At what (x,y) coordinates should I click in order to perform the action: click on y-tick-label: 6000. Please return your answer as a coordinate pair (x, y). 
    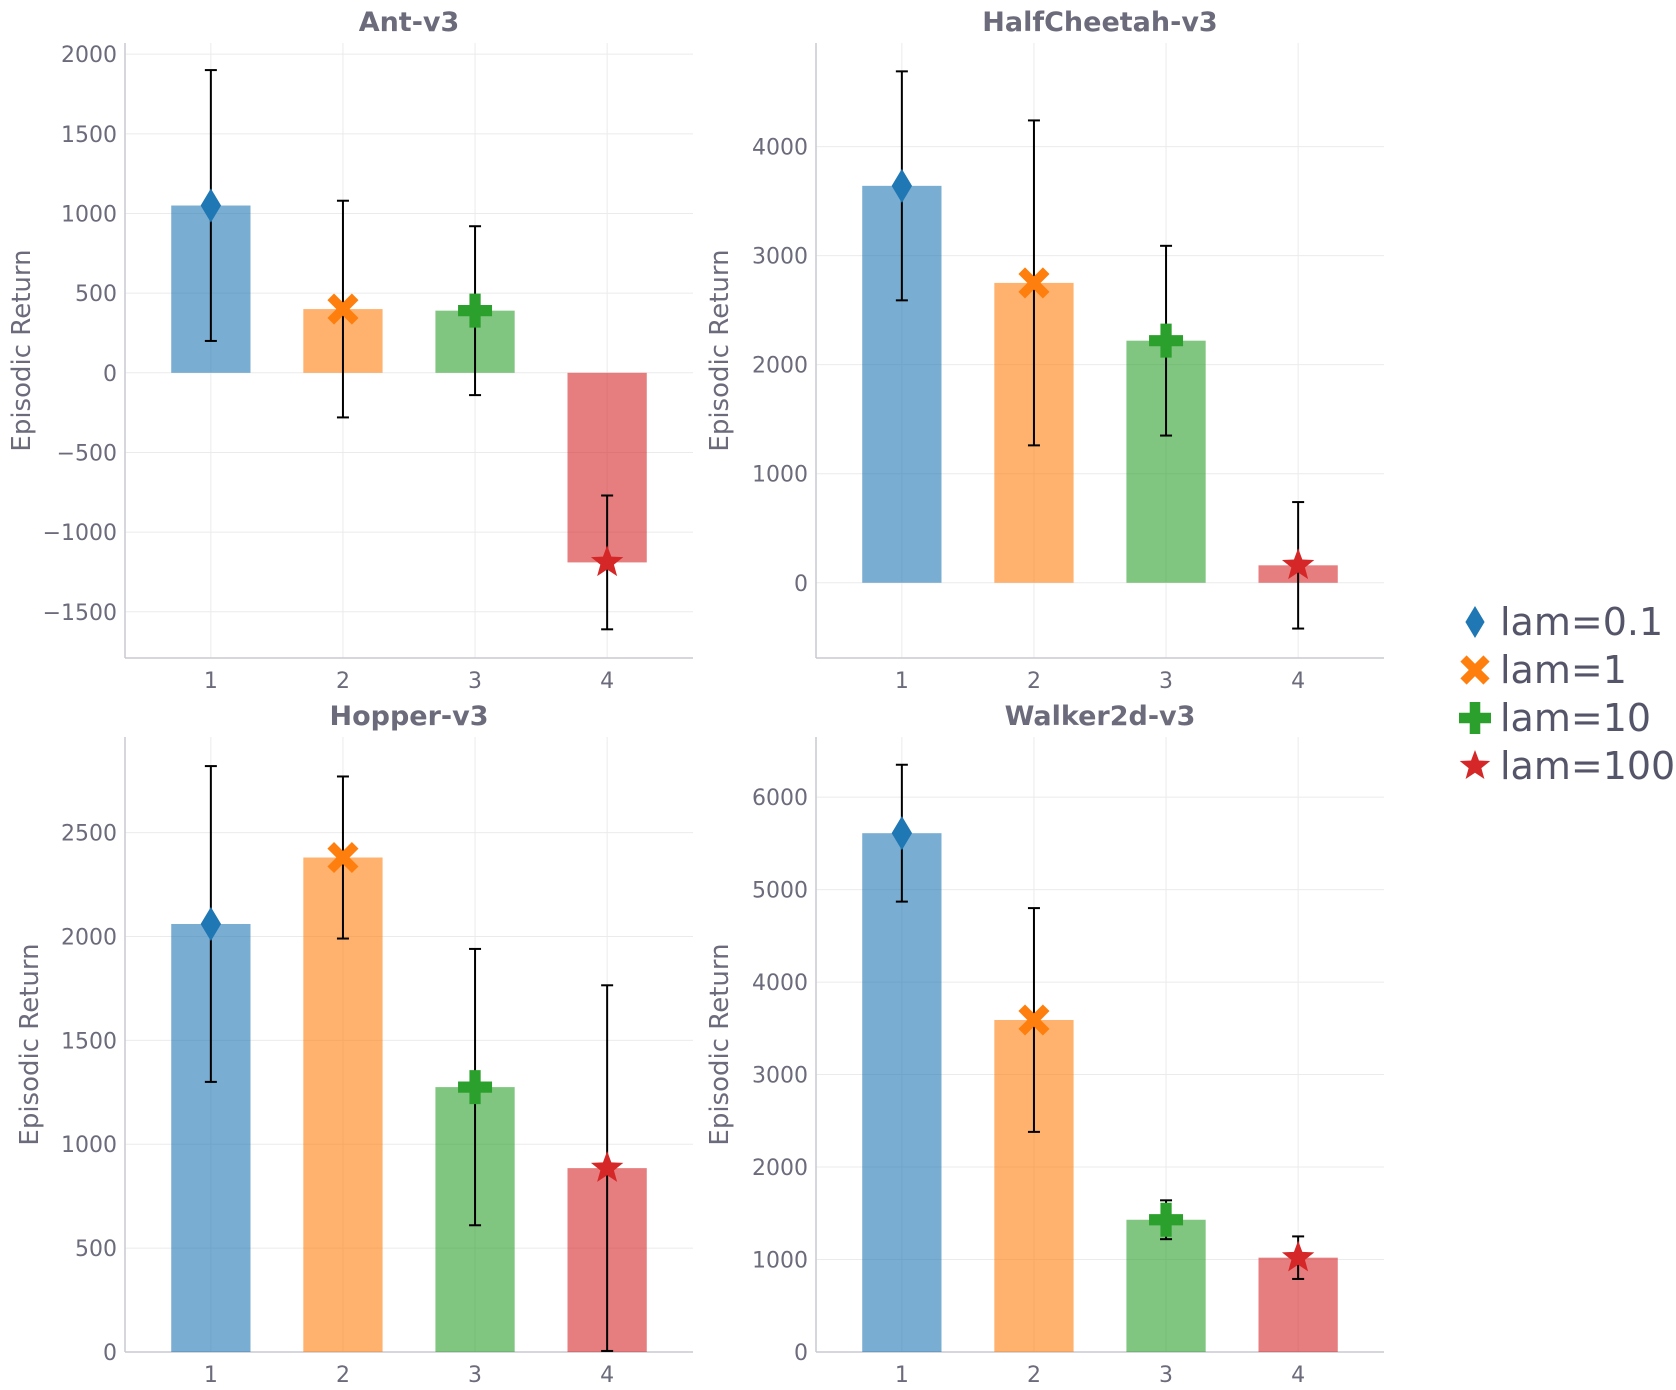
    Looking at the image, I should click on (780, 798).